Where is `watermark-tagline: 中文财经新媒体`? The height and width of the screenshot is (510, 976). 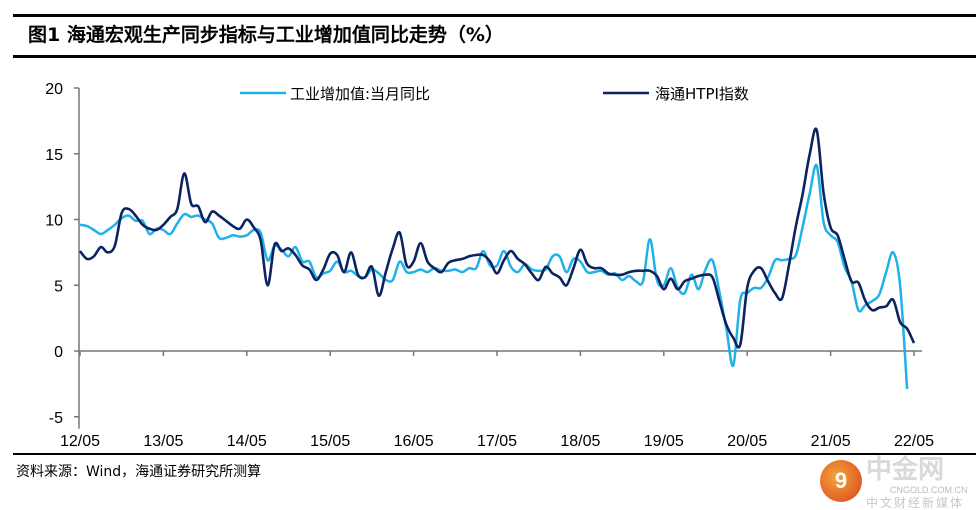
watermark-tagline: 中文财经新媒体 is located at coordinates (915, 503).